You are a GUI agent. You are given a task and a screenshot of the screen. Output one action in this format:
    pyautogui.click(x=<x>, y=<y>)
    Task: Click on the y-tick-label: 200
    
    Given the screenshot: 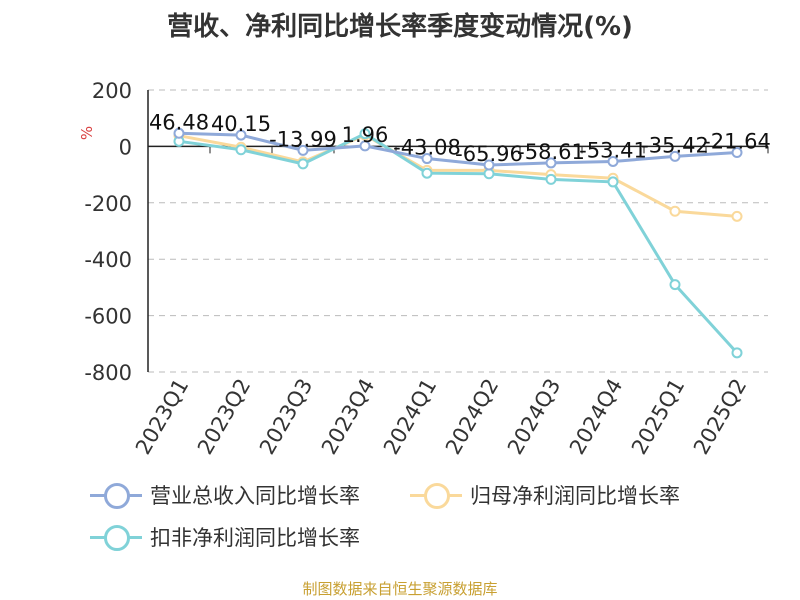 What is the action you would take?
    pyautogui.click(x=112, y=91)
    